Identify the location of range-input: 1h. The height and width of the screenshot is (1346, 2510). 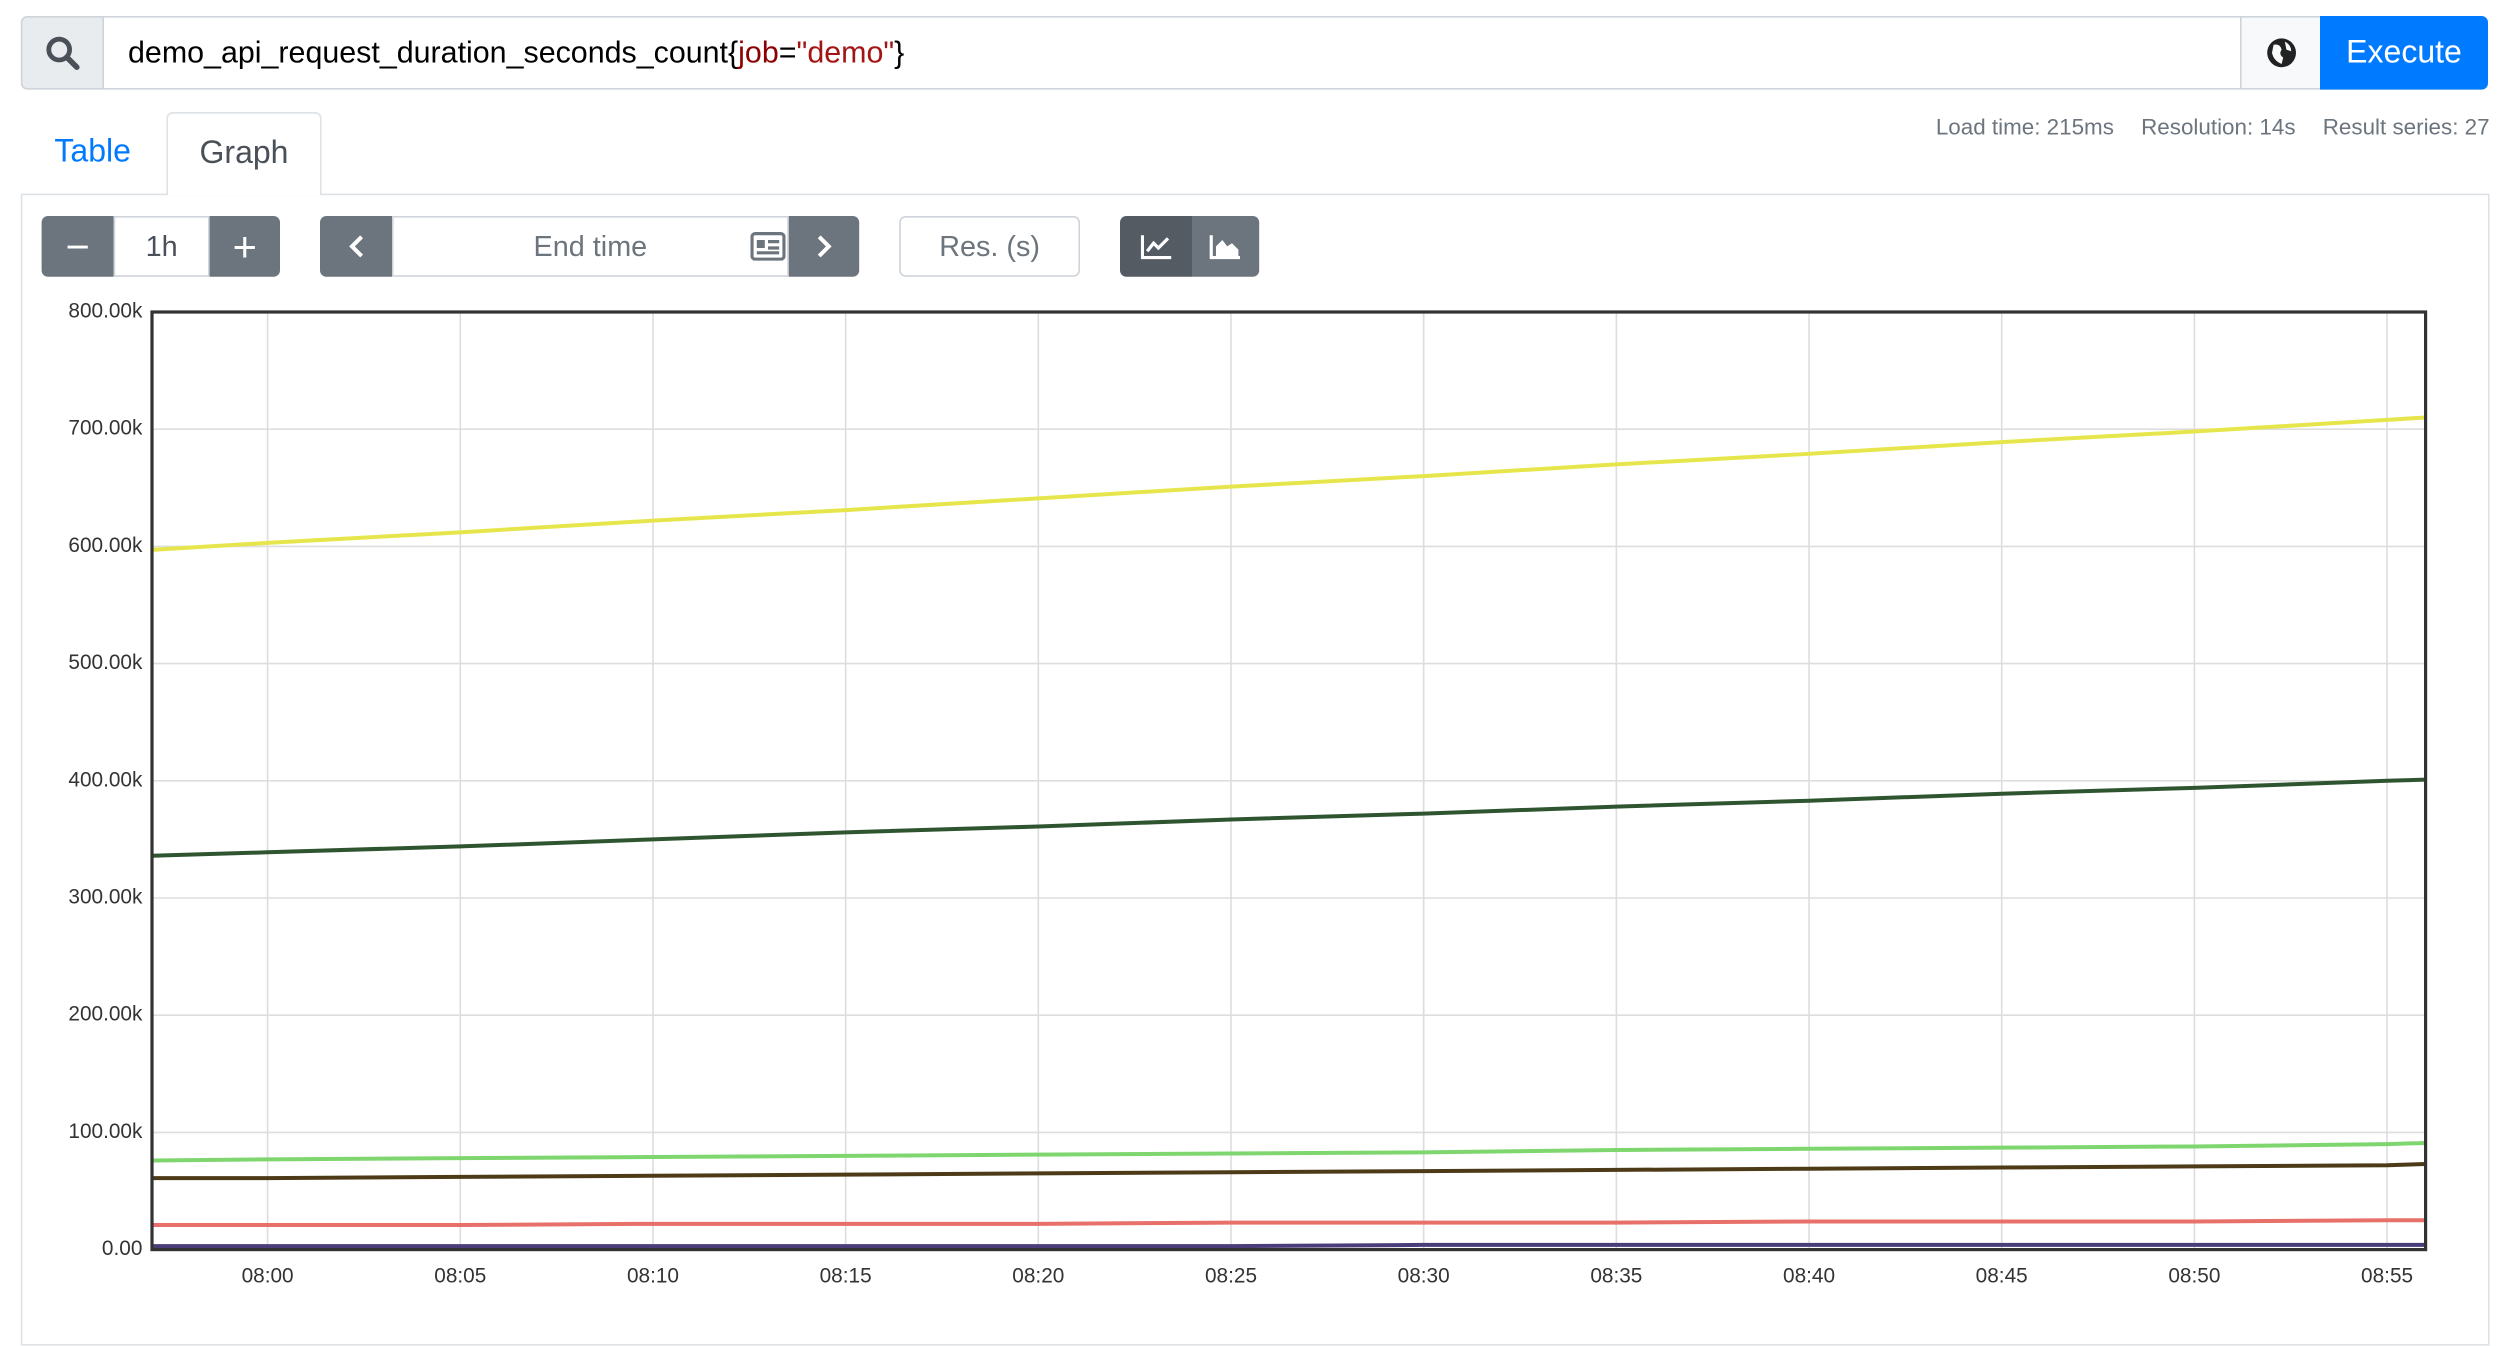
(161, 246).